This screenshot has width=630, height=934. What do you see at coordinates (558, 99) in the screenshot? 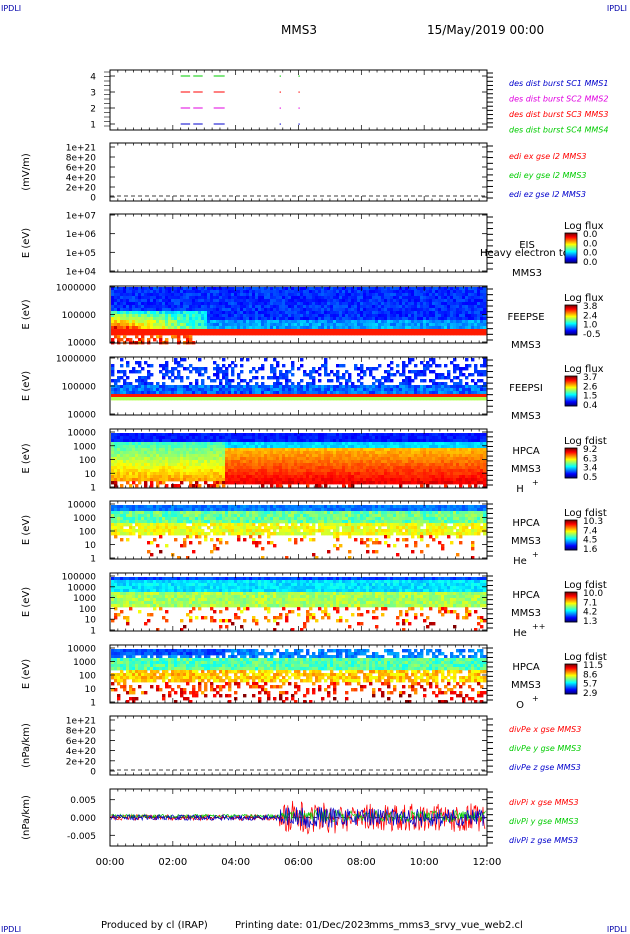
I see `legend-burst-2: des dist burst SC2 MMS2` at bounding box center [558, 99].